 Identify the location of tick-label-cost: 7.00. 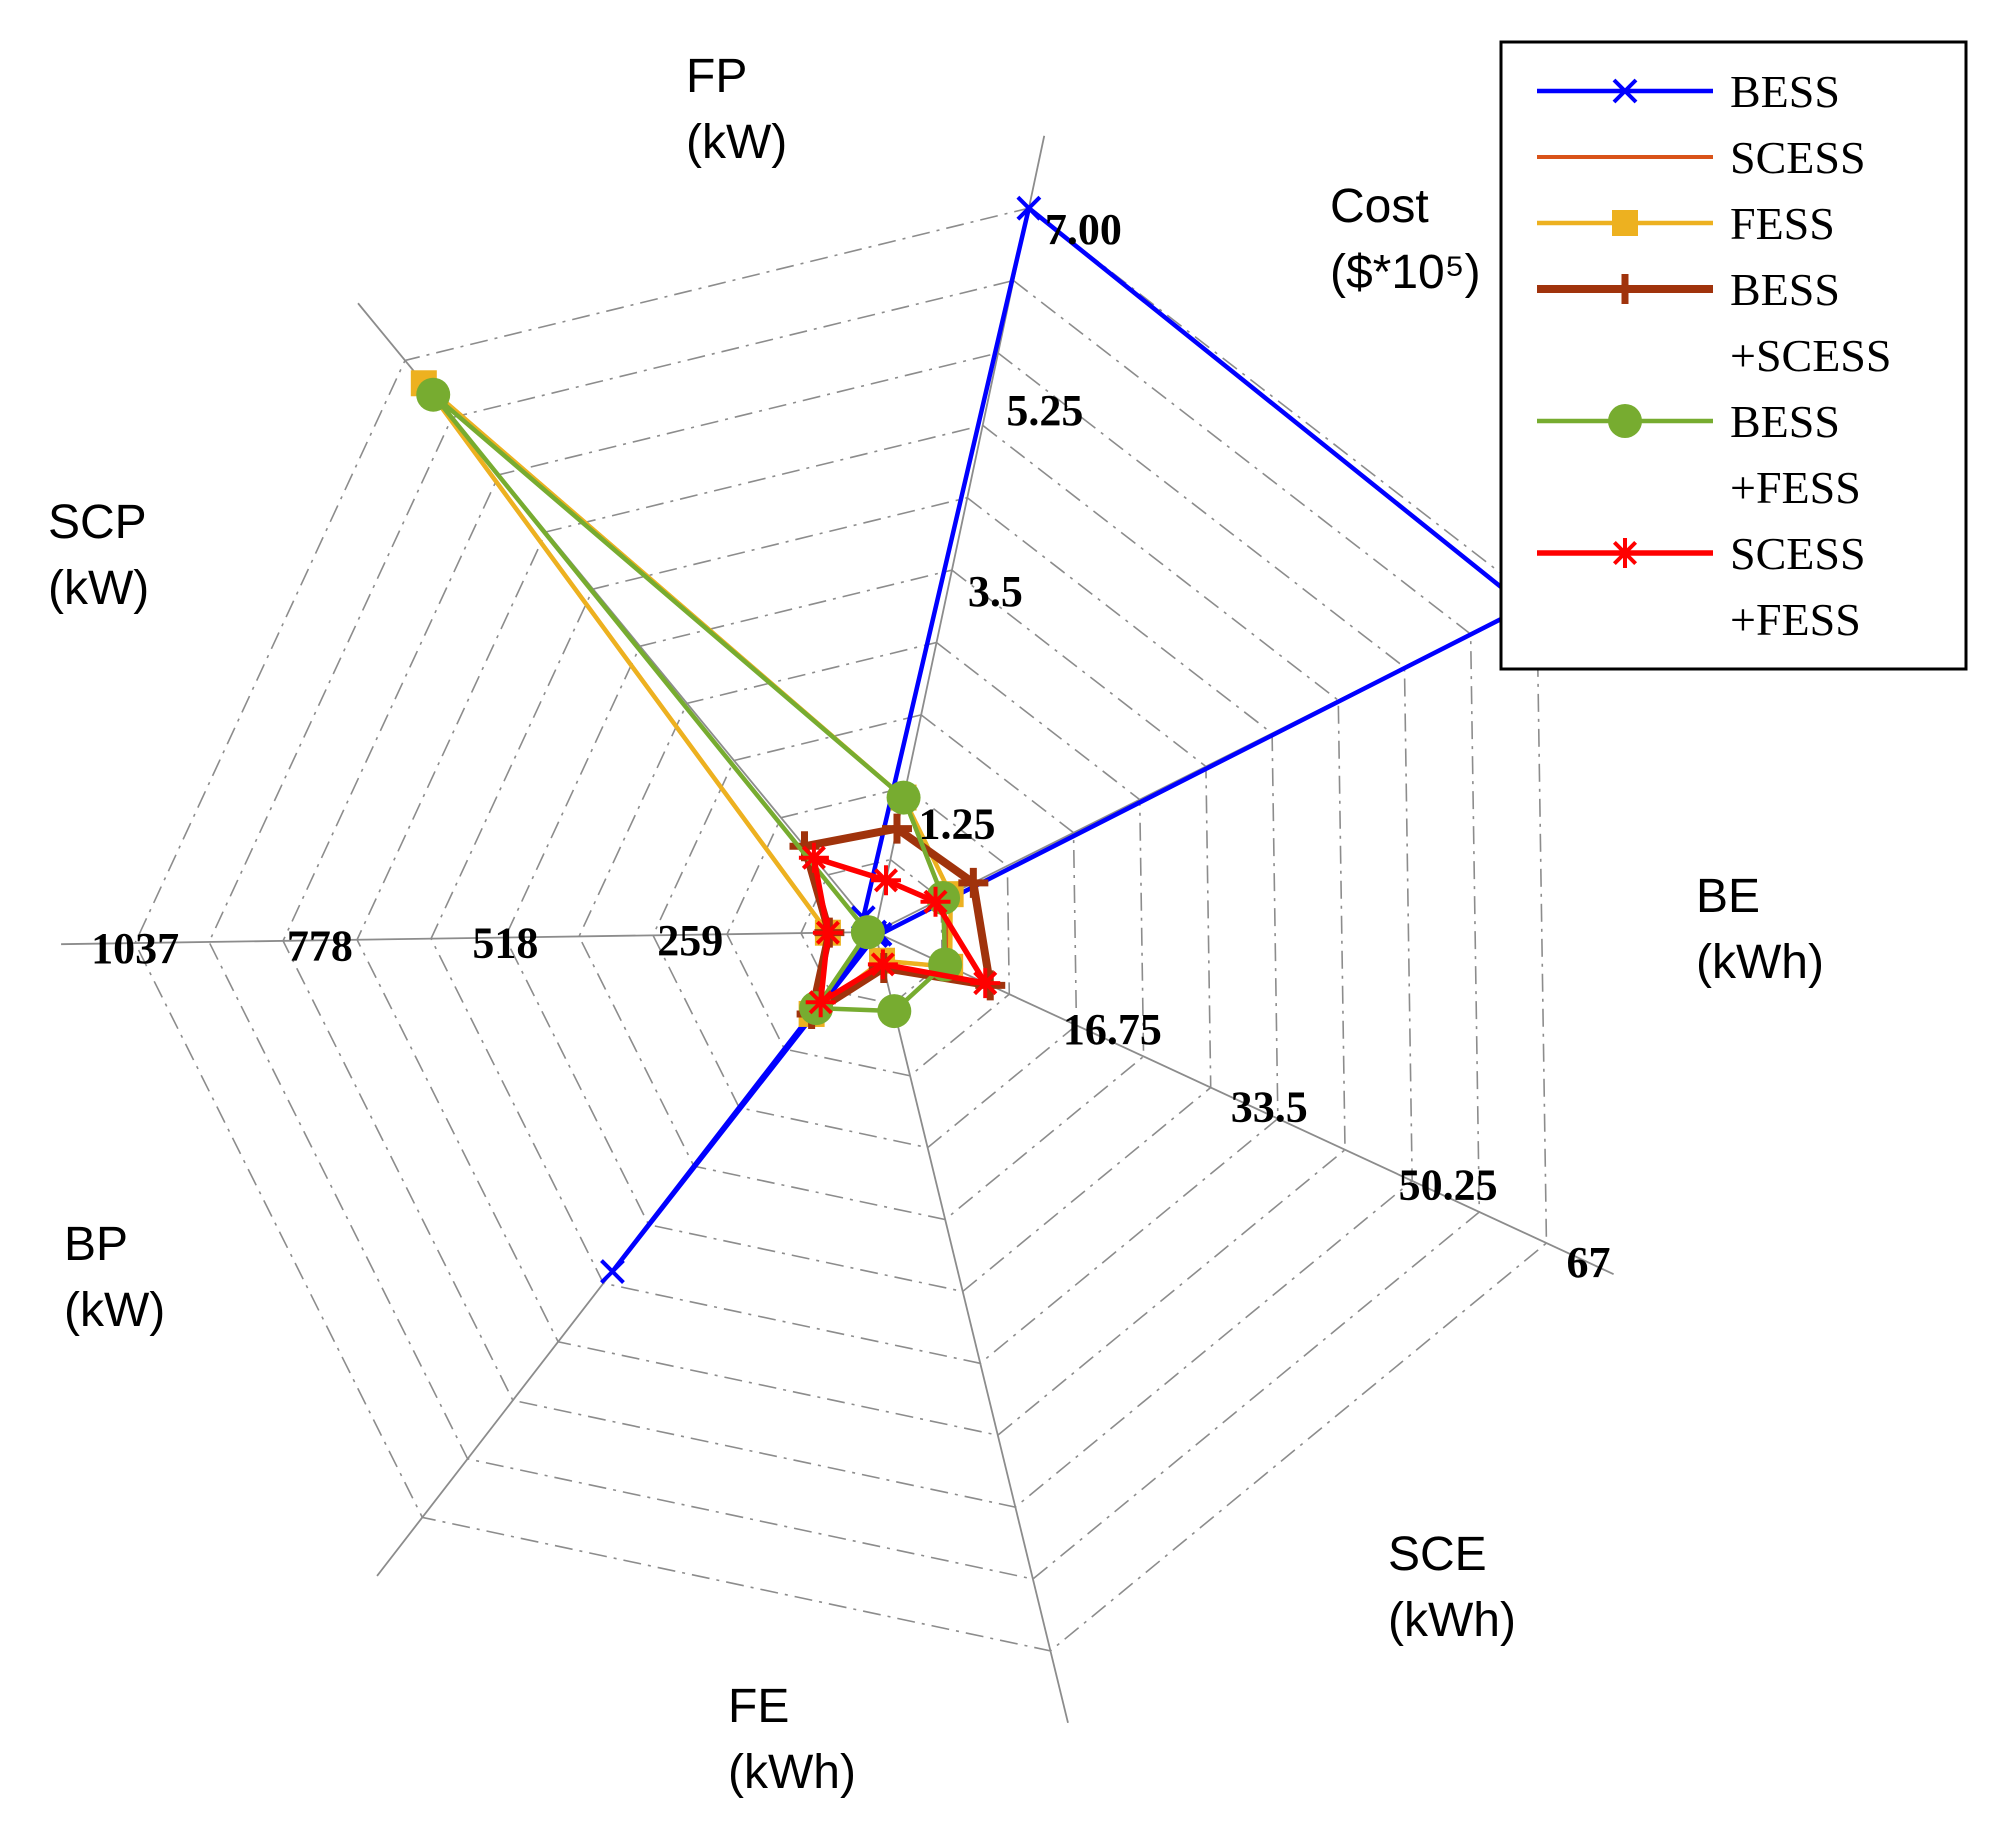
(1083, 229).